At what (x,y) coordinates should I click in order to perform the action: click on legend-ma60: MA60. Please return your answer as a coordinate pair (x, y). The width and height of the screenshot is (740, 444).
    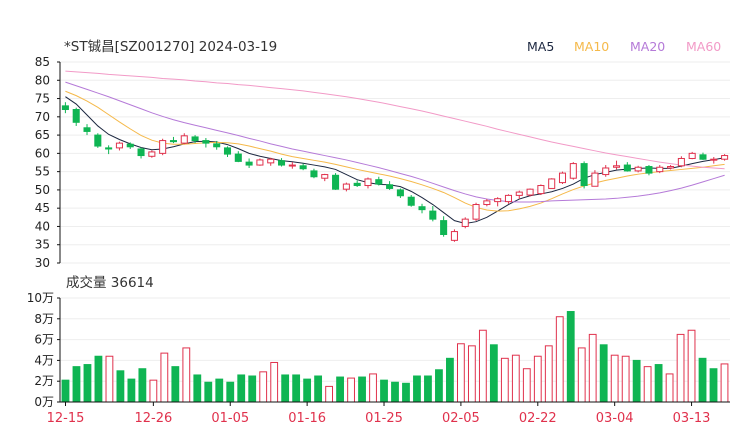
    Looking at the image, I should click on (703, 46).